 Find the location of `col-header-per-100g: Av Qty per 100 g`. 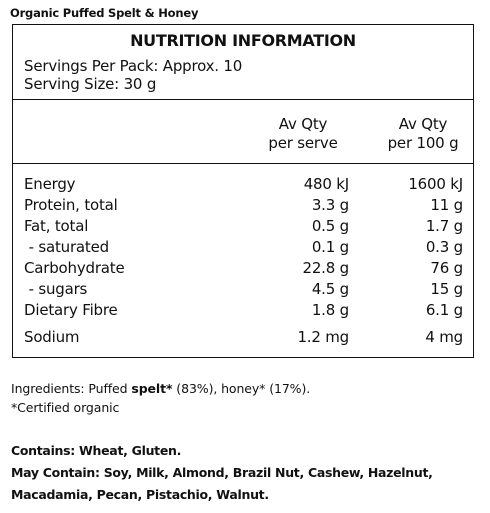

col-header-per-100g: Av Qty per 100 g is located at coordinates (423, 134).